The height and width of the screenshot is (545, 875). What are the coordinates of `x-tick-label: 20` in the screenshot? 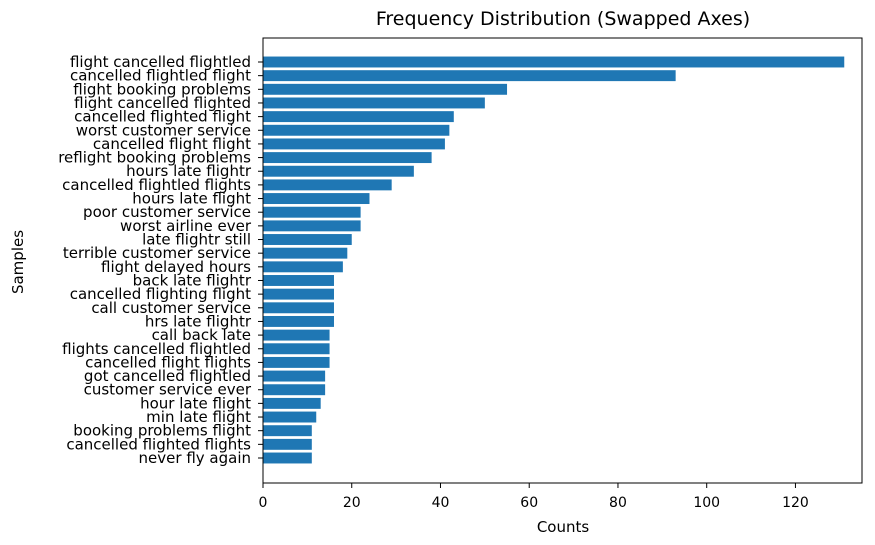 It's located at (352, 503).